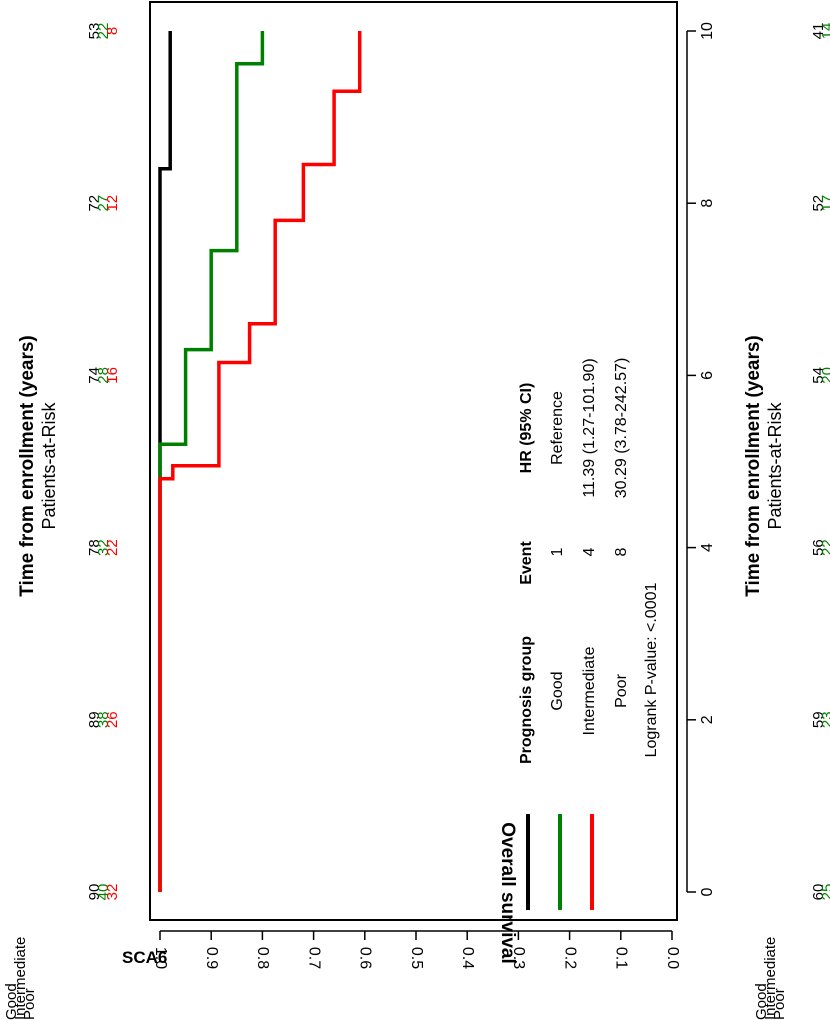  I want to click on risk-count: 59, so click(818, 719).